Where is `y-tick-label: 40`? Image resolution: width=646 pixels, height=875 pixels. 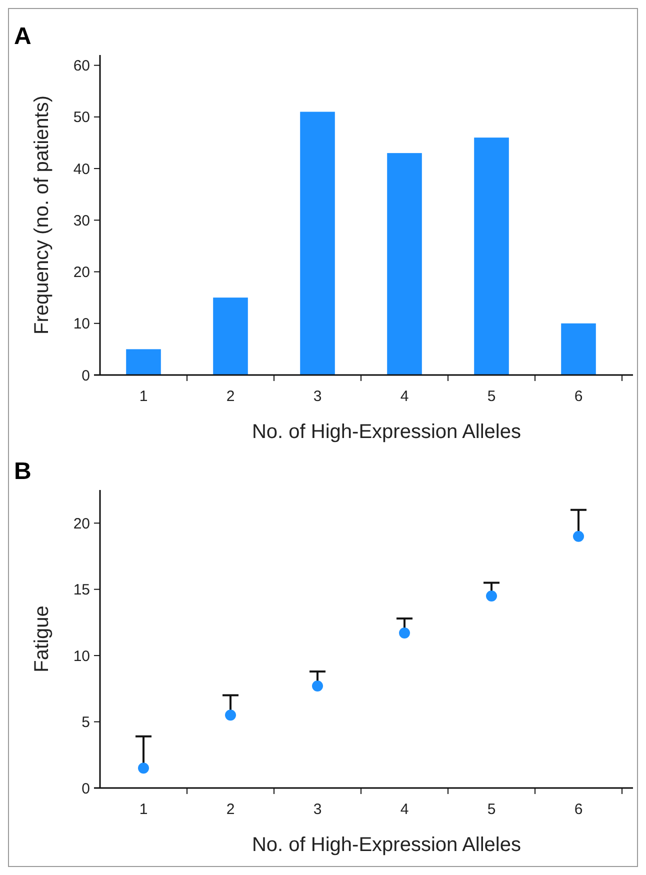
y-tick-label: 40 is located at coordinates (81, 169).